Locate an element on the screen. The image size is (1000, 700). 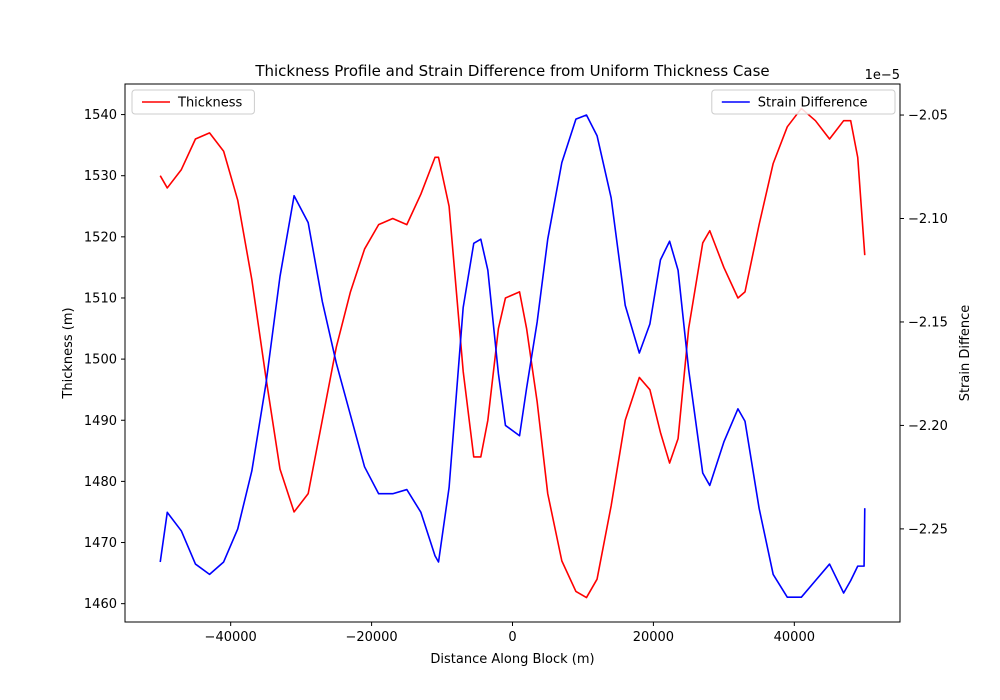
x-tick-label: −20000 is located at coordinates (371, 637).